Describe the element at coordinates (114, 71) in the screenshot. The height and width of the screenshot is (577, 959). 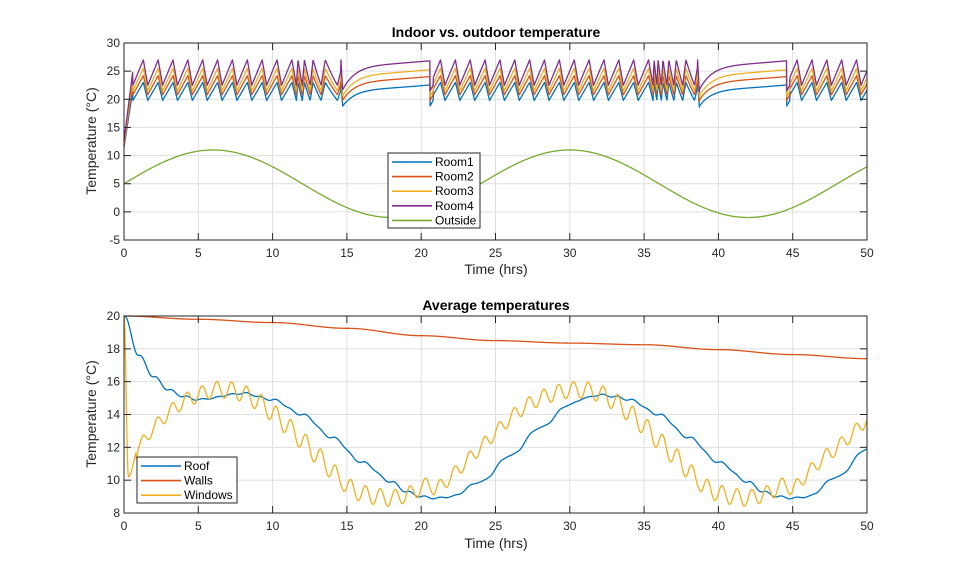
I see `y-tick-label: 25` at that location.